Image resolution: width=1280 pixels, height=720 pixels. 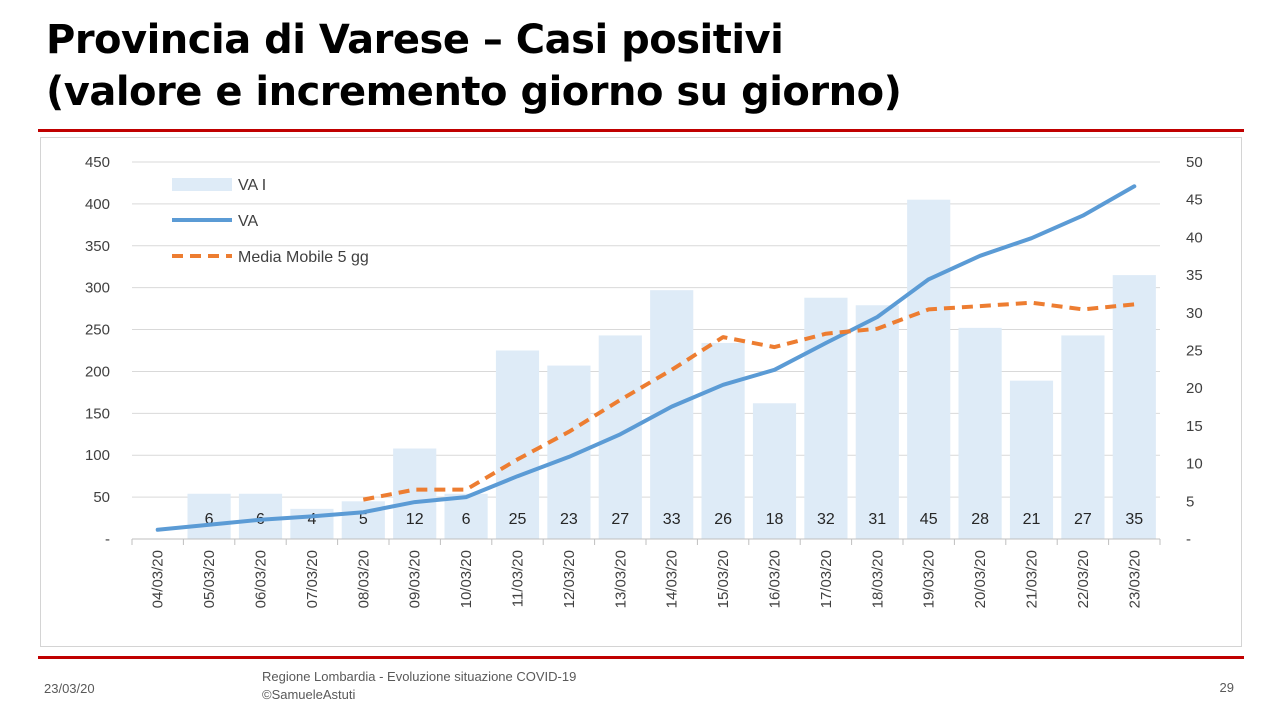 I want to click on top-divider, so click(x=641, y=130).